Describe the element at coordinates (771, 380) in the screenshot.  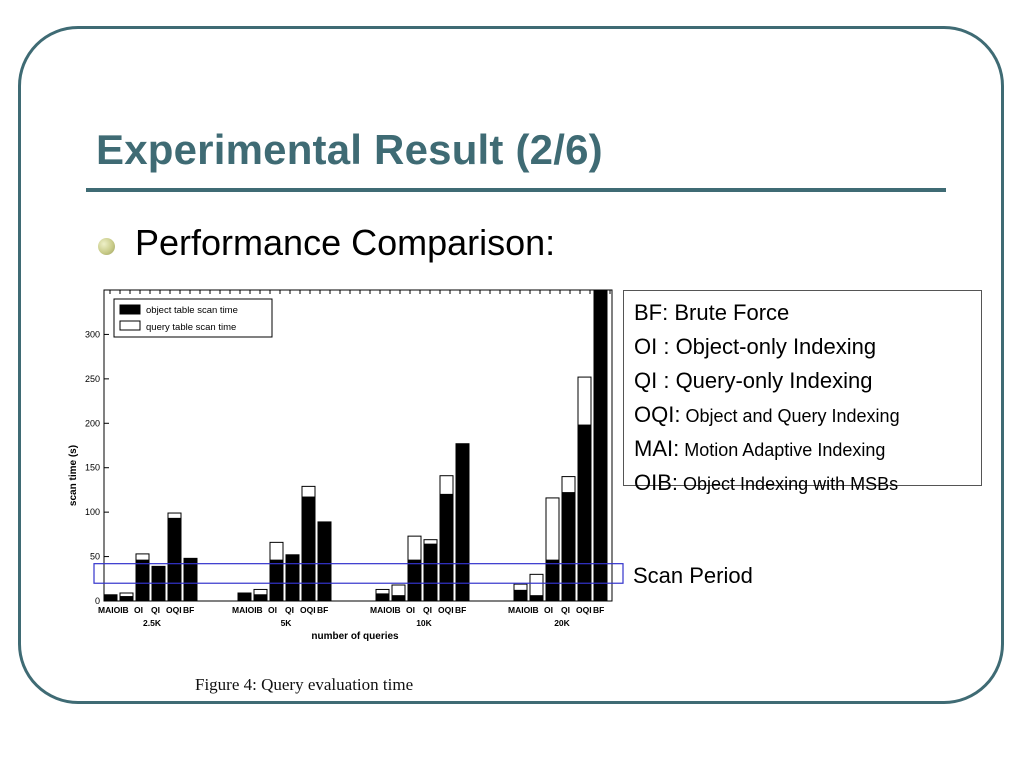
I see `definition-text: Query-only Indexing` at that location.